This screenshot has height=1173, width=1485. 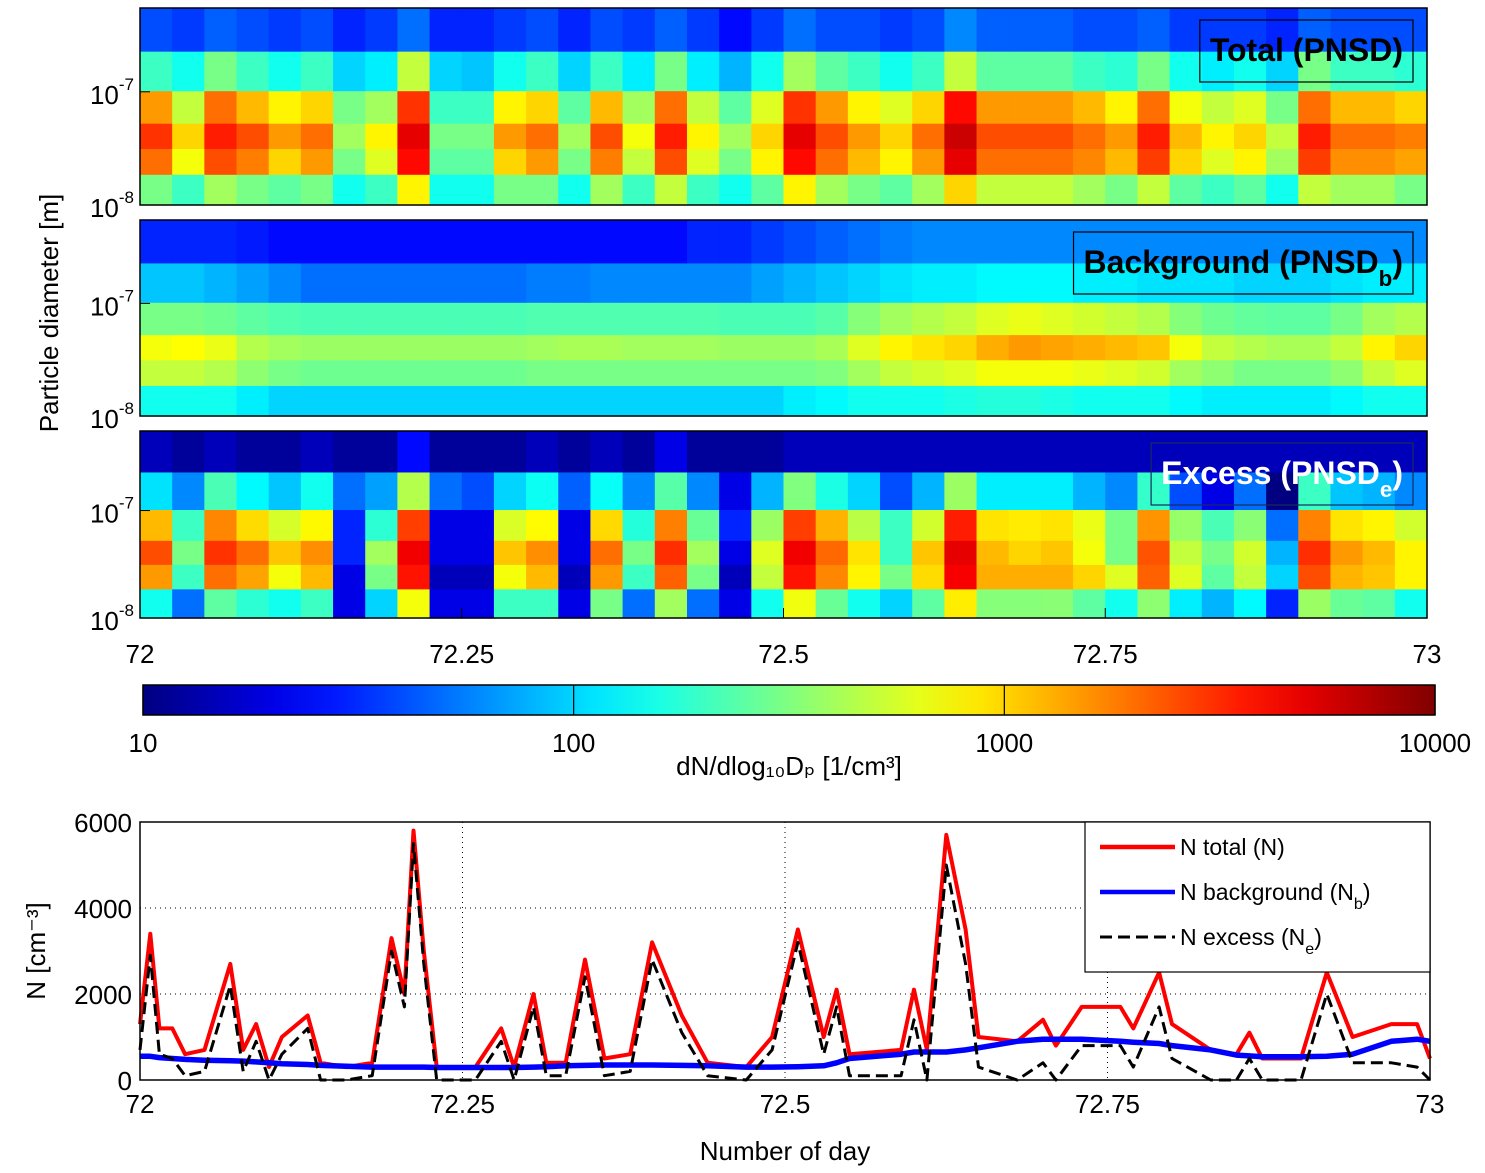 I want to click on y-tick-label: 10-7, so click(x=112, y=511).